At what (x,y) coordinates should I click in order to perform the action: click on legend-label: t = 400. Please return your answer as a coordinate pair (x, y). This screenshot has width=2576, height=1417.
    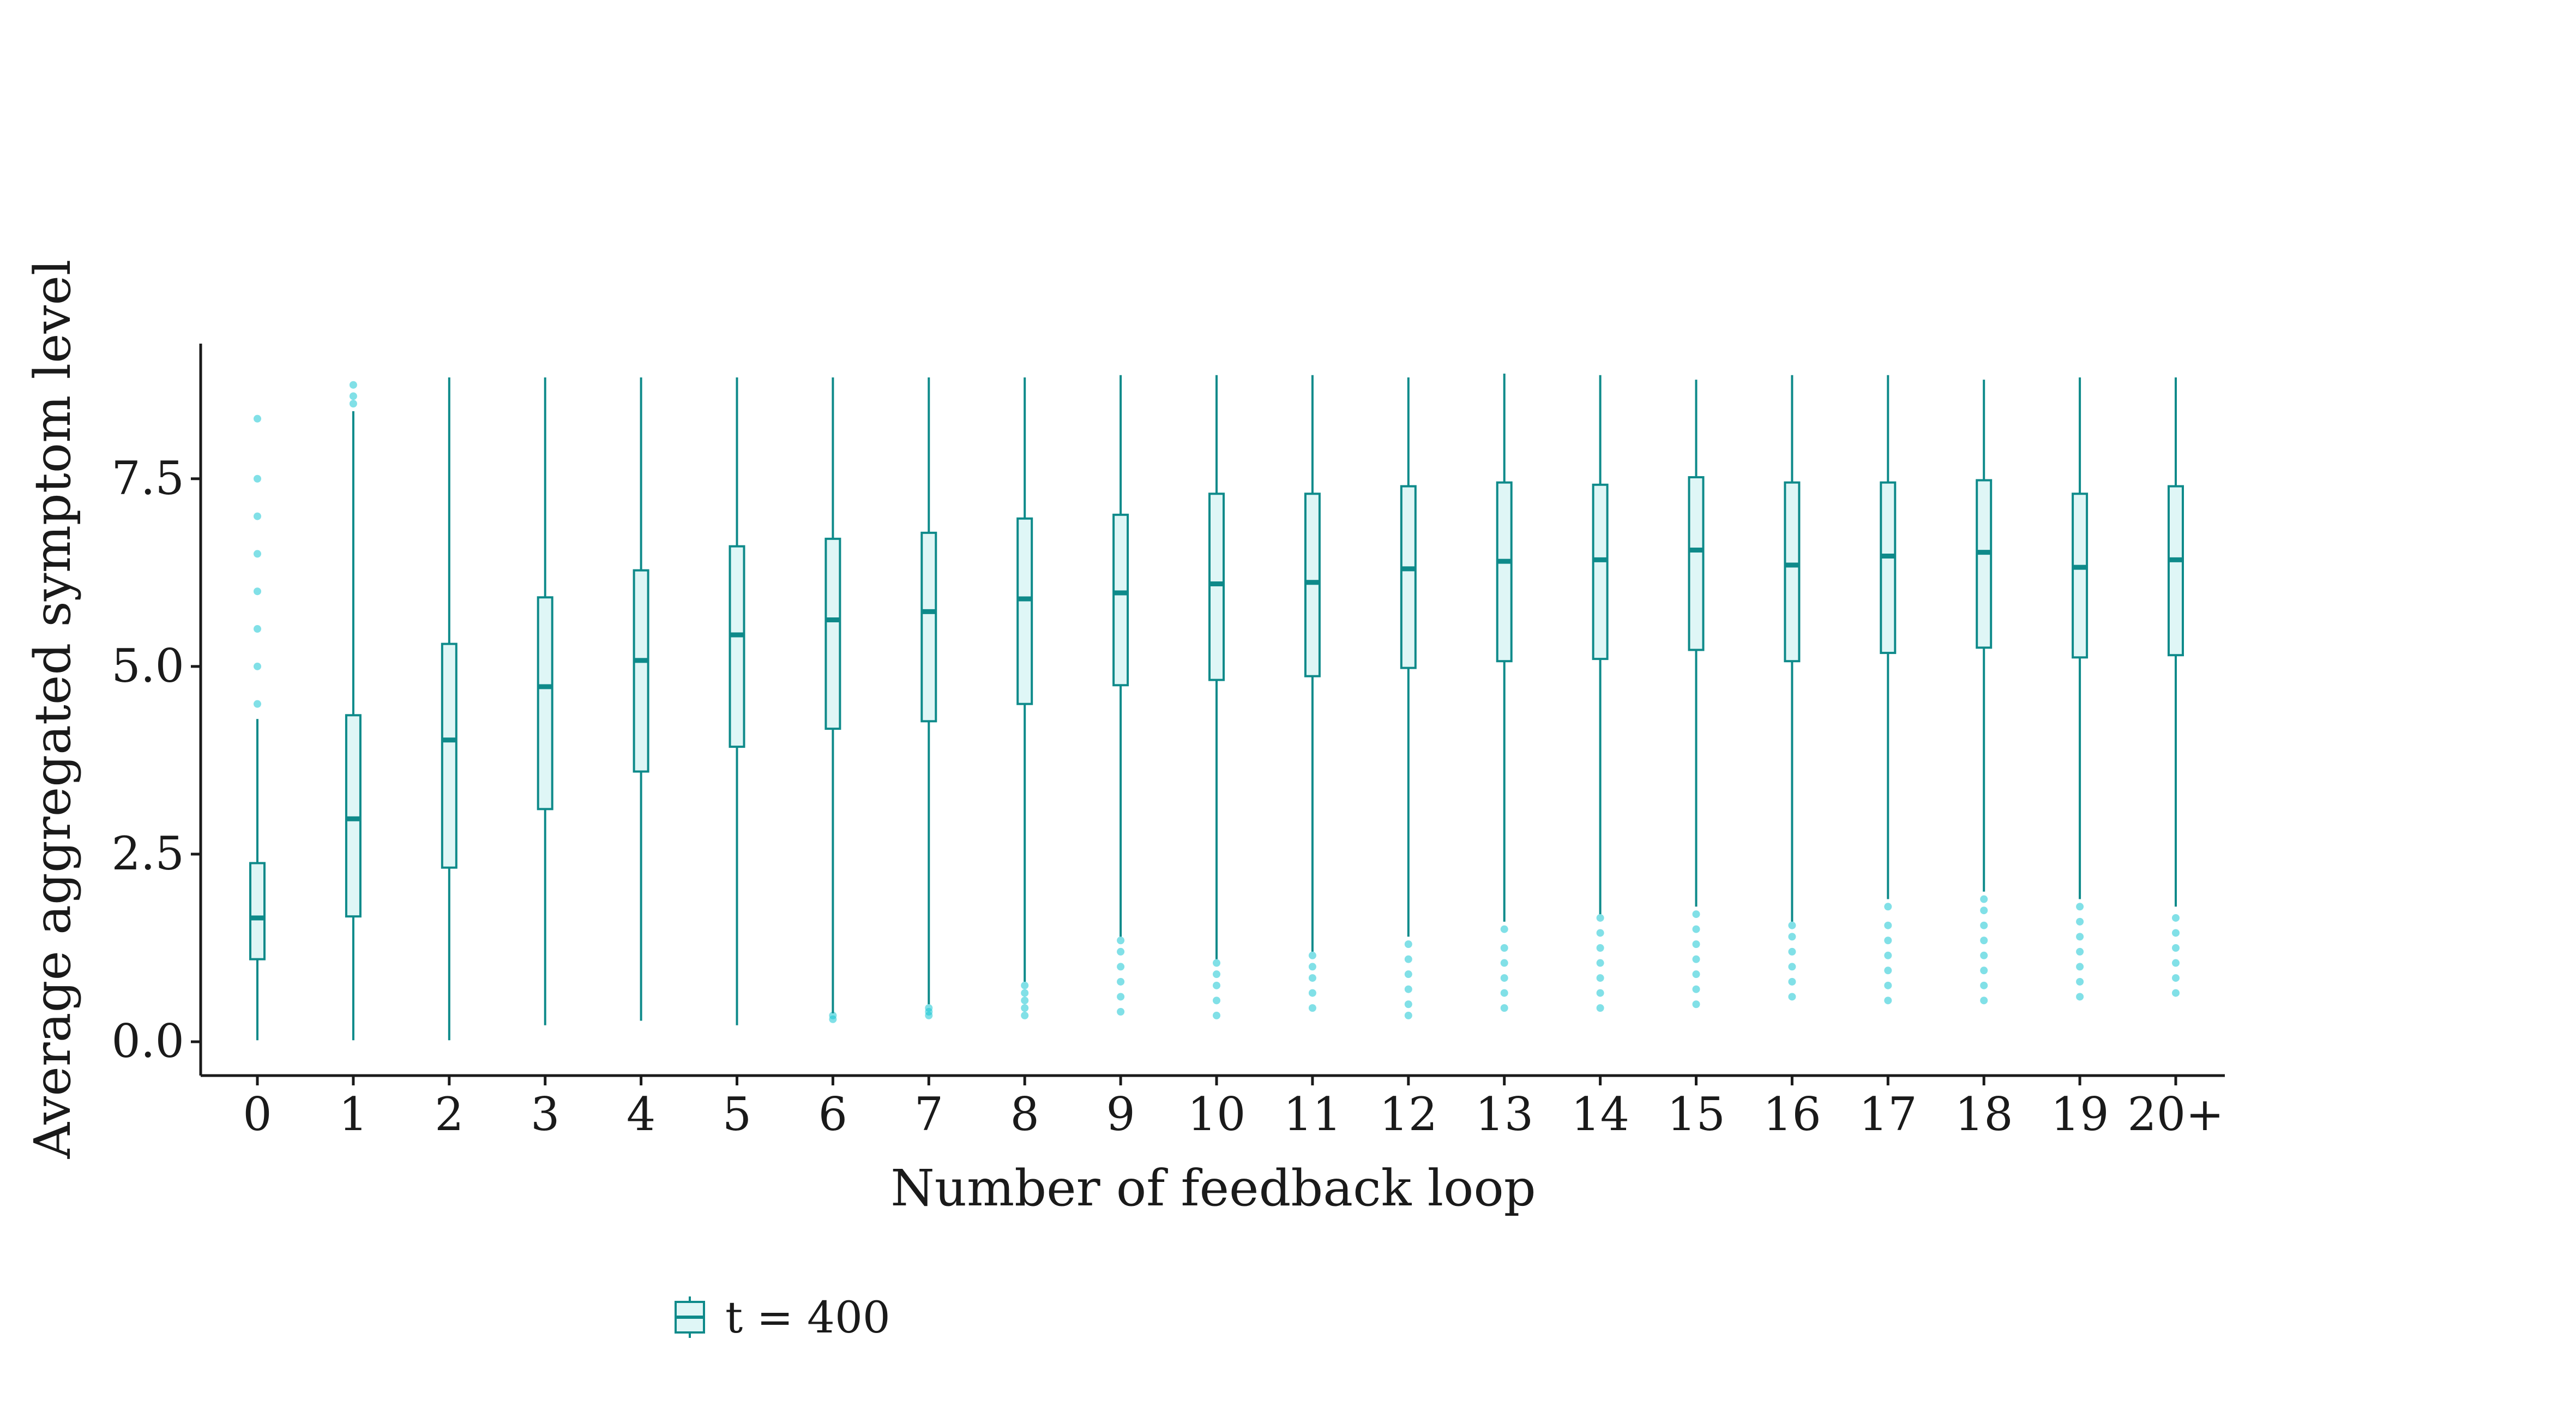
    Looking at the image, I should click on (807, 1317).